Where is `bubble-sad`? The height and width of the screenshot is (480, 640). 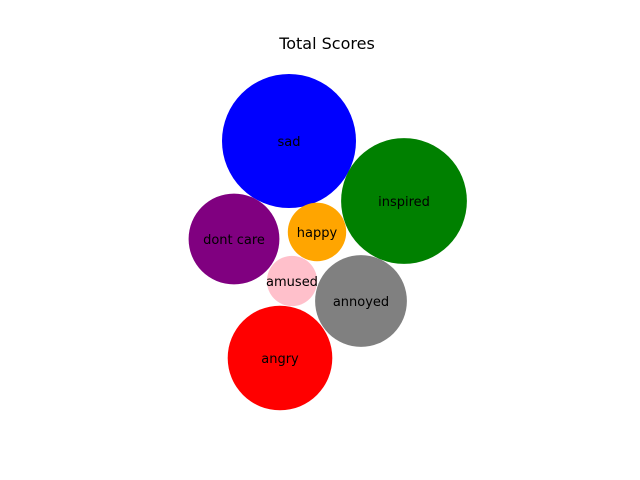 bubble-sad is located at coordinates (289, 141).